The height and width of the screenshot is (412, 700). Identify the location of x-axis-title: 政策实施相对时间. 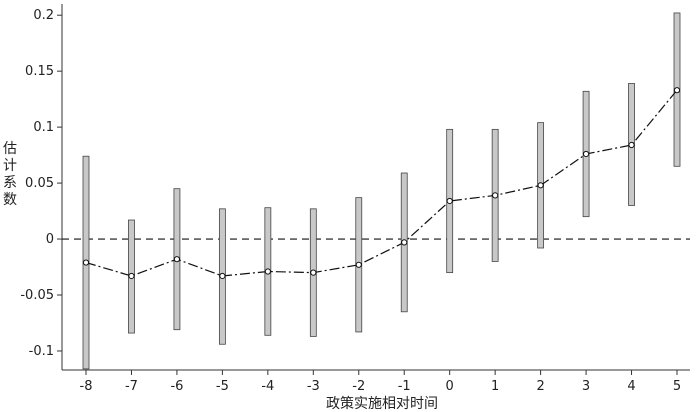
(382, 403).